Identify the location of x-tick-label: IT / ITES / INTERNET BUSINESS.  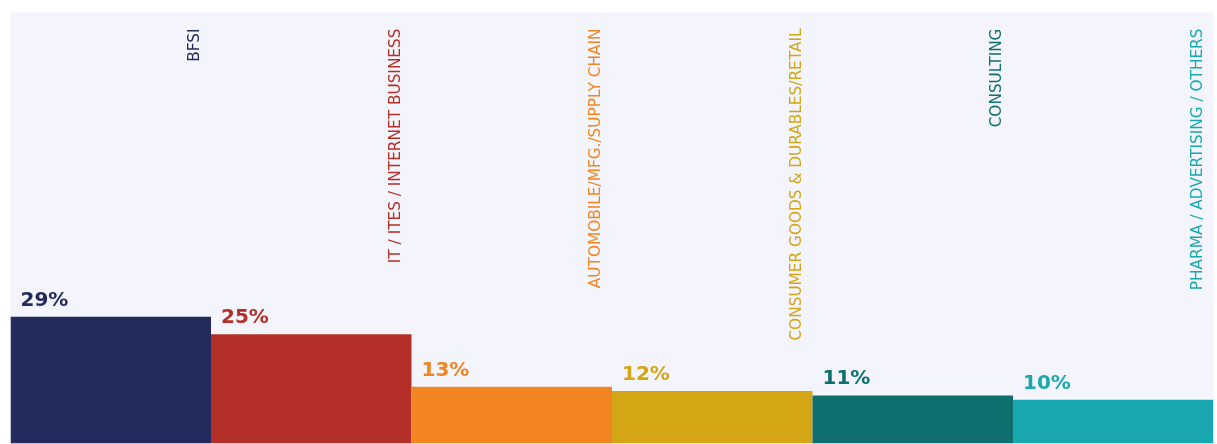
(394, 146).